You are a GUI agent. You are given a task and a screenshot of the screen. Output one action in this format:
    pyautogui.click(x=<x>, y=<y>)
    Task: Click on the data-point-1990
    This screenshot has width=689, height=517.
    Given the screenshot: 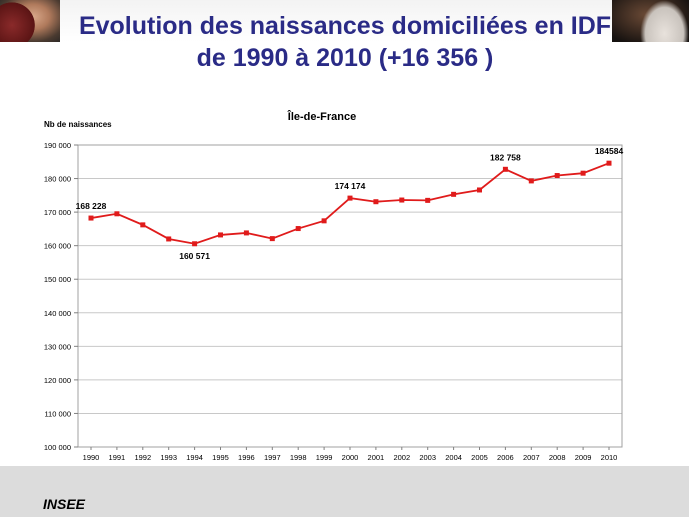 What is the action you would take?
    pyautogui.click(x=91, y=218)
    